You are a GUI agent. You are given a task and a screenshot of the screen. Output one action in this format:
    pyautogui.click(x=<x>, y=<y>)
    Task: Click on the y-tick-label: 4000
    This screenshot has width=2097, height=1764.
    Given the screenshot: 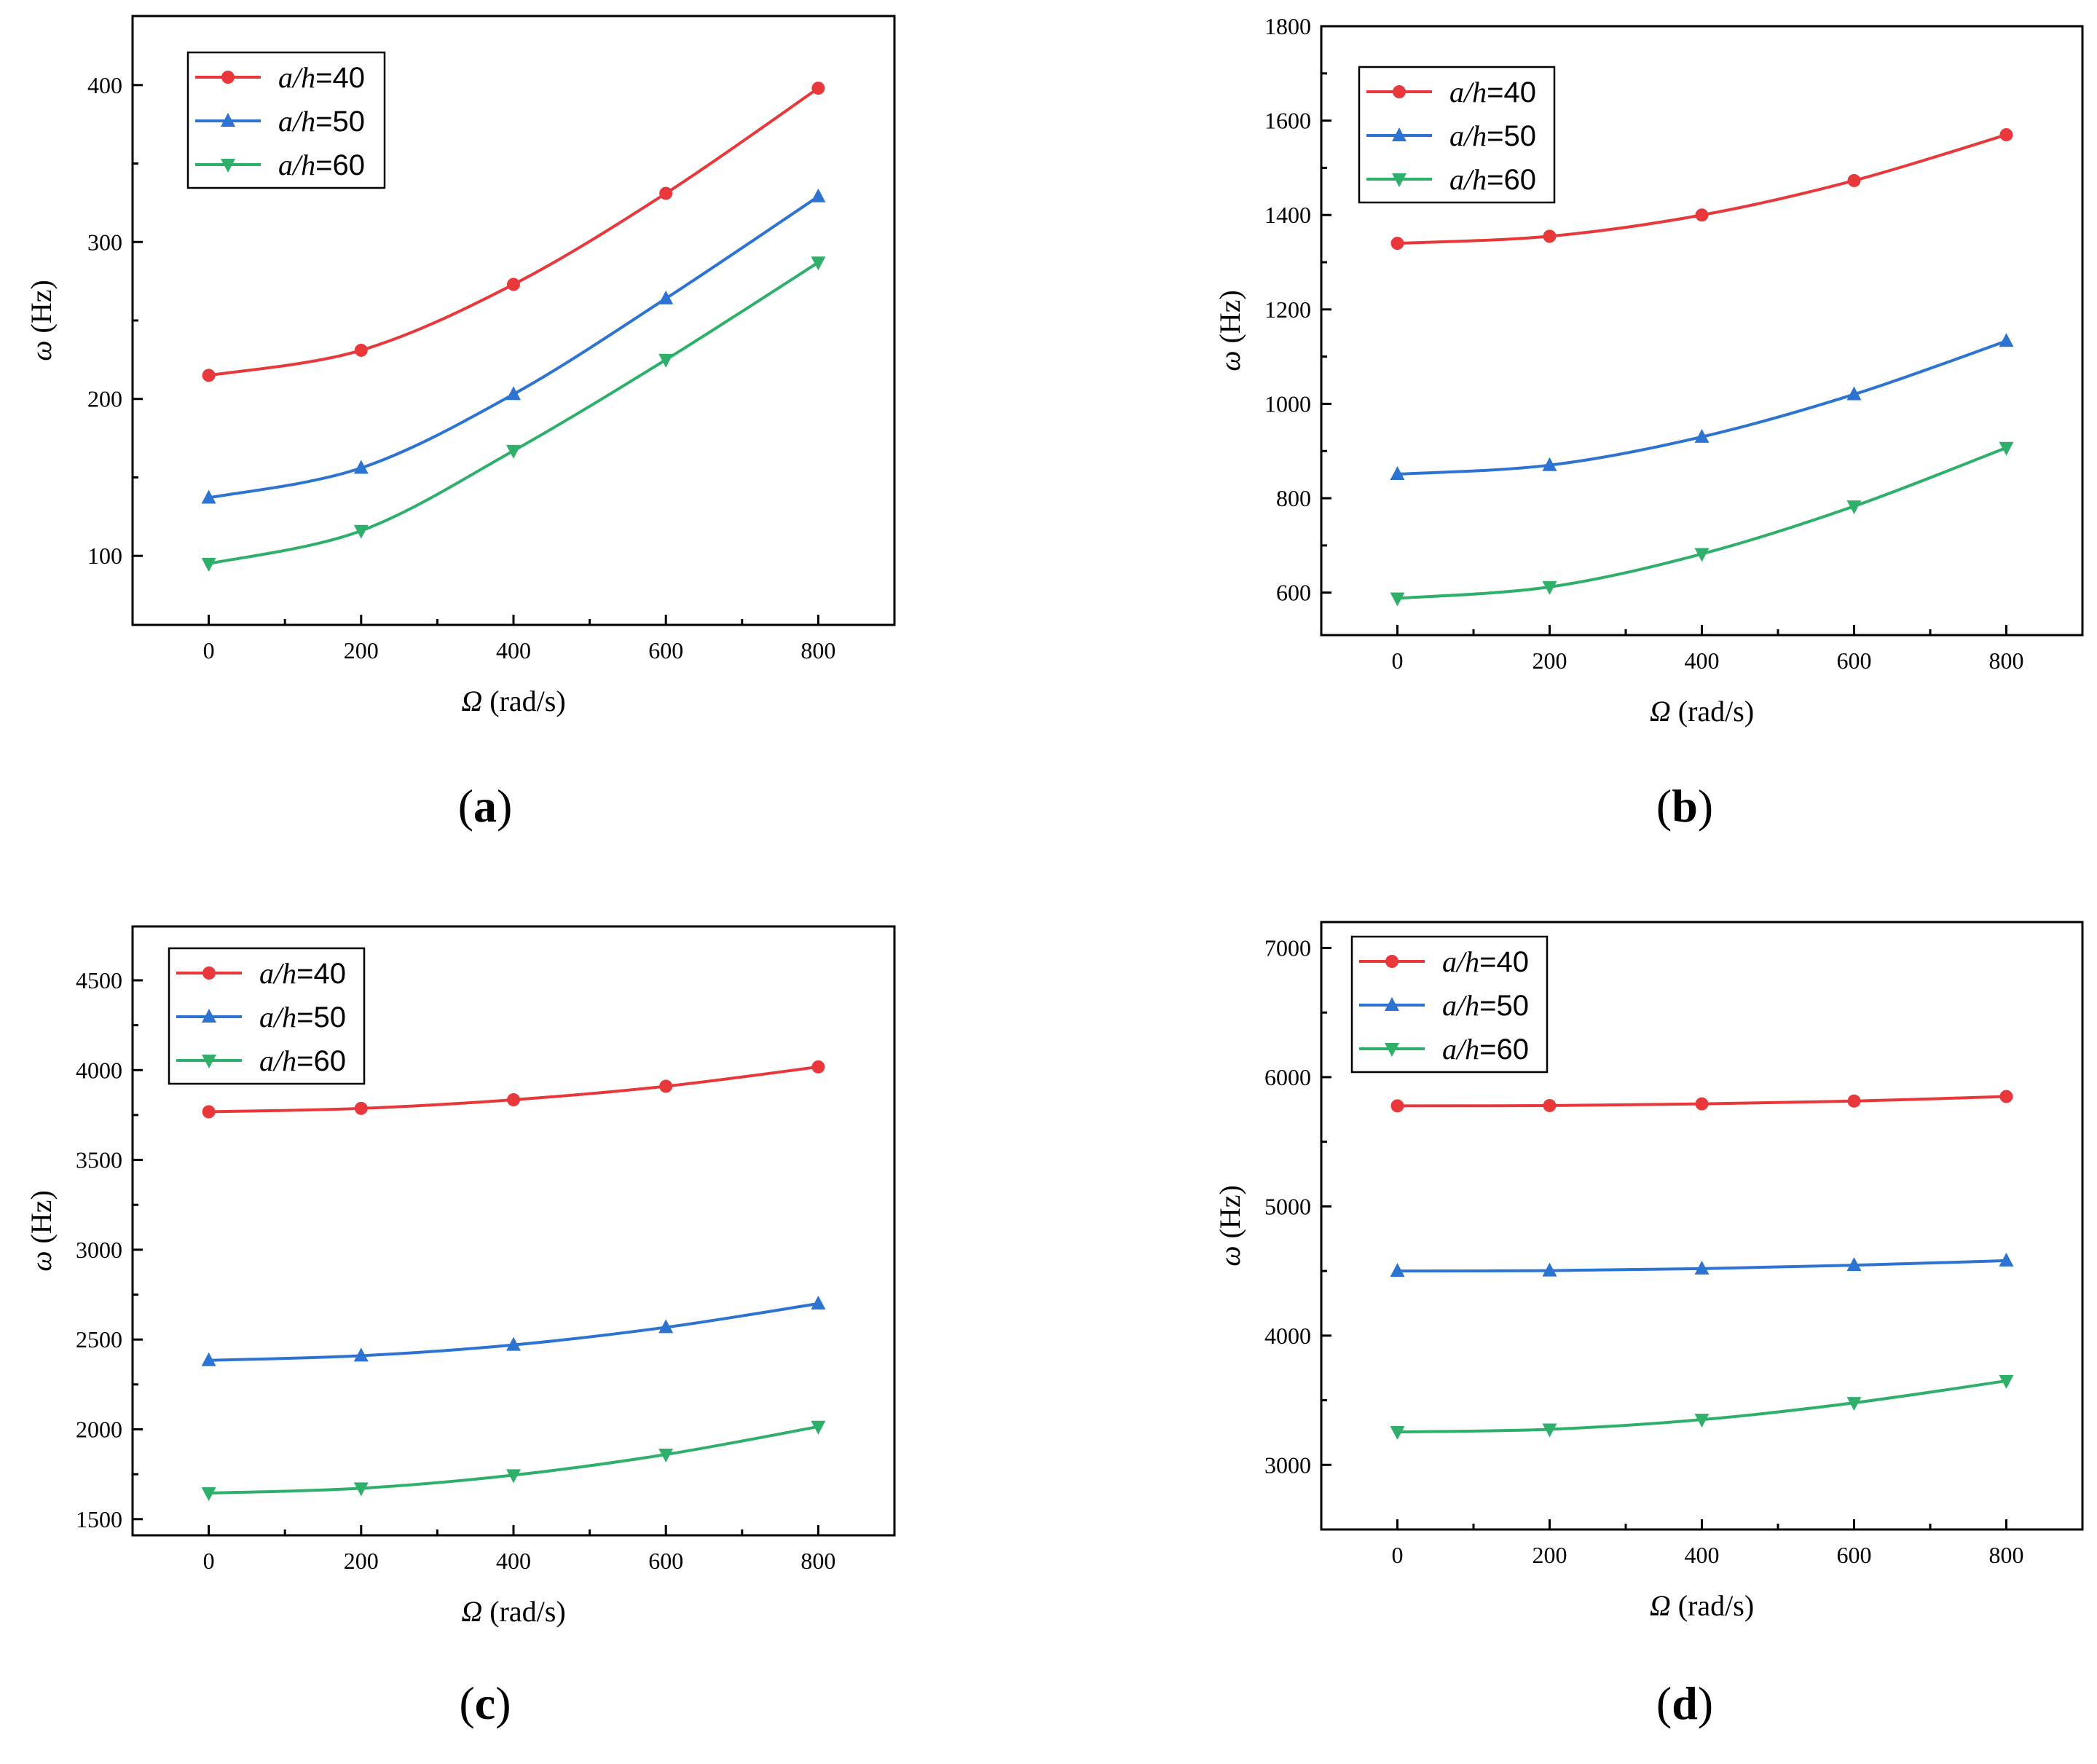 What is the action you would take?
    pyautogui.click(x=1288, y=1336)
    